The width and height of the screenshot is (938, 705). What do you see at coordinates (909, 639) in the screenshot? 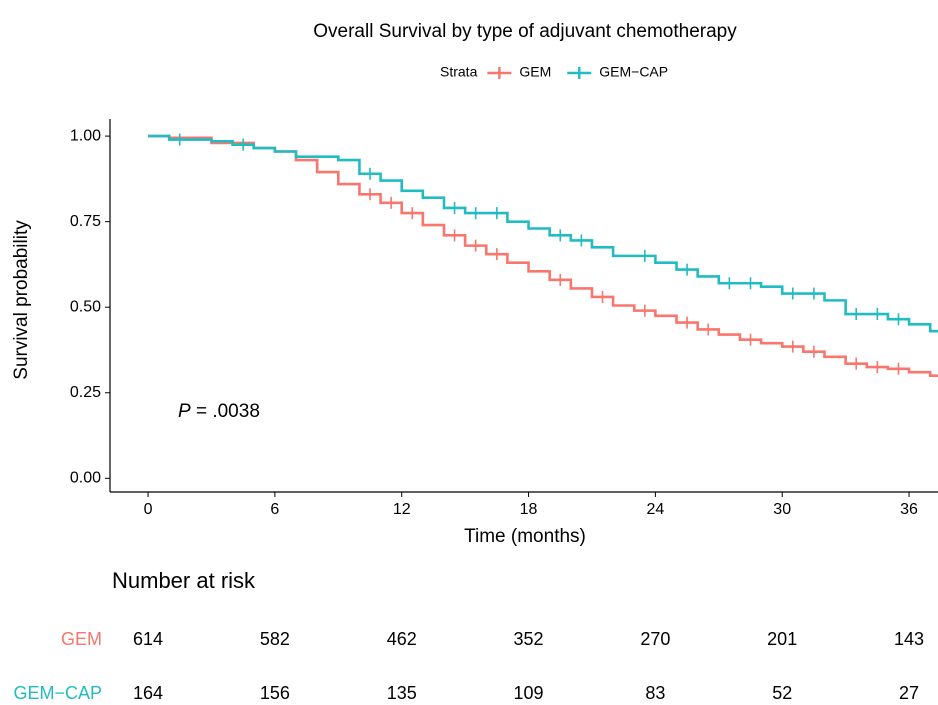
I see `risk-value: 143` at bounding box center [909, 639].